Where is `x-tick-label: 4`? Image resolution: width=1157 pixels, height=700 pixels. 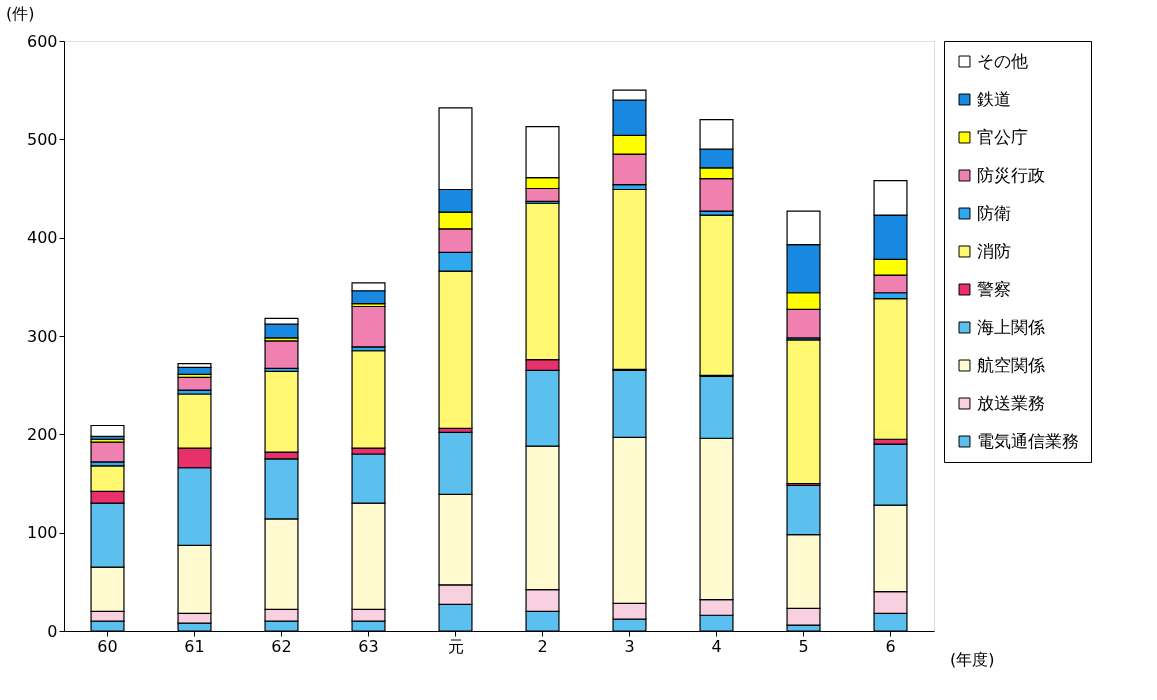
x-tick-label: 4 is located at coordinates (716, 646).